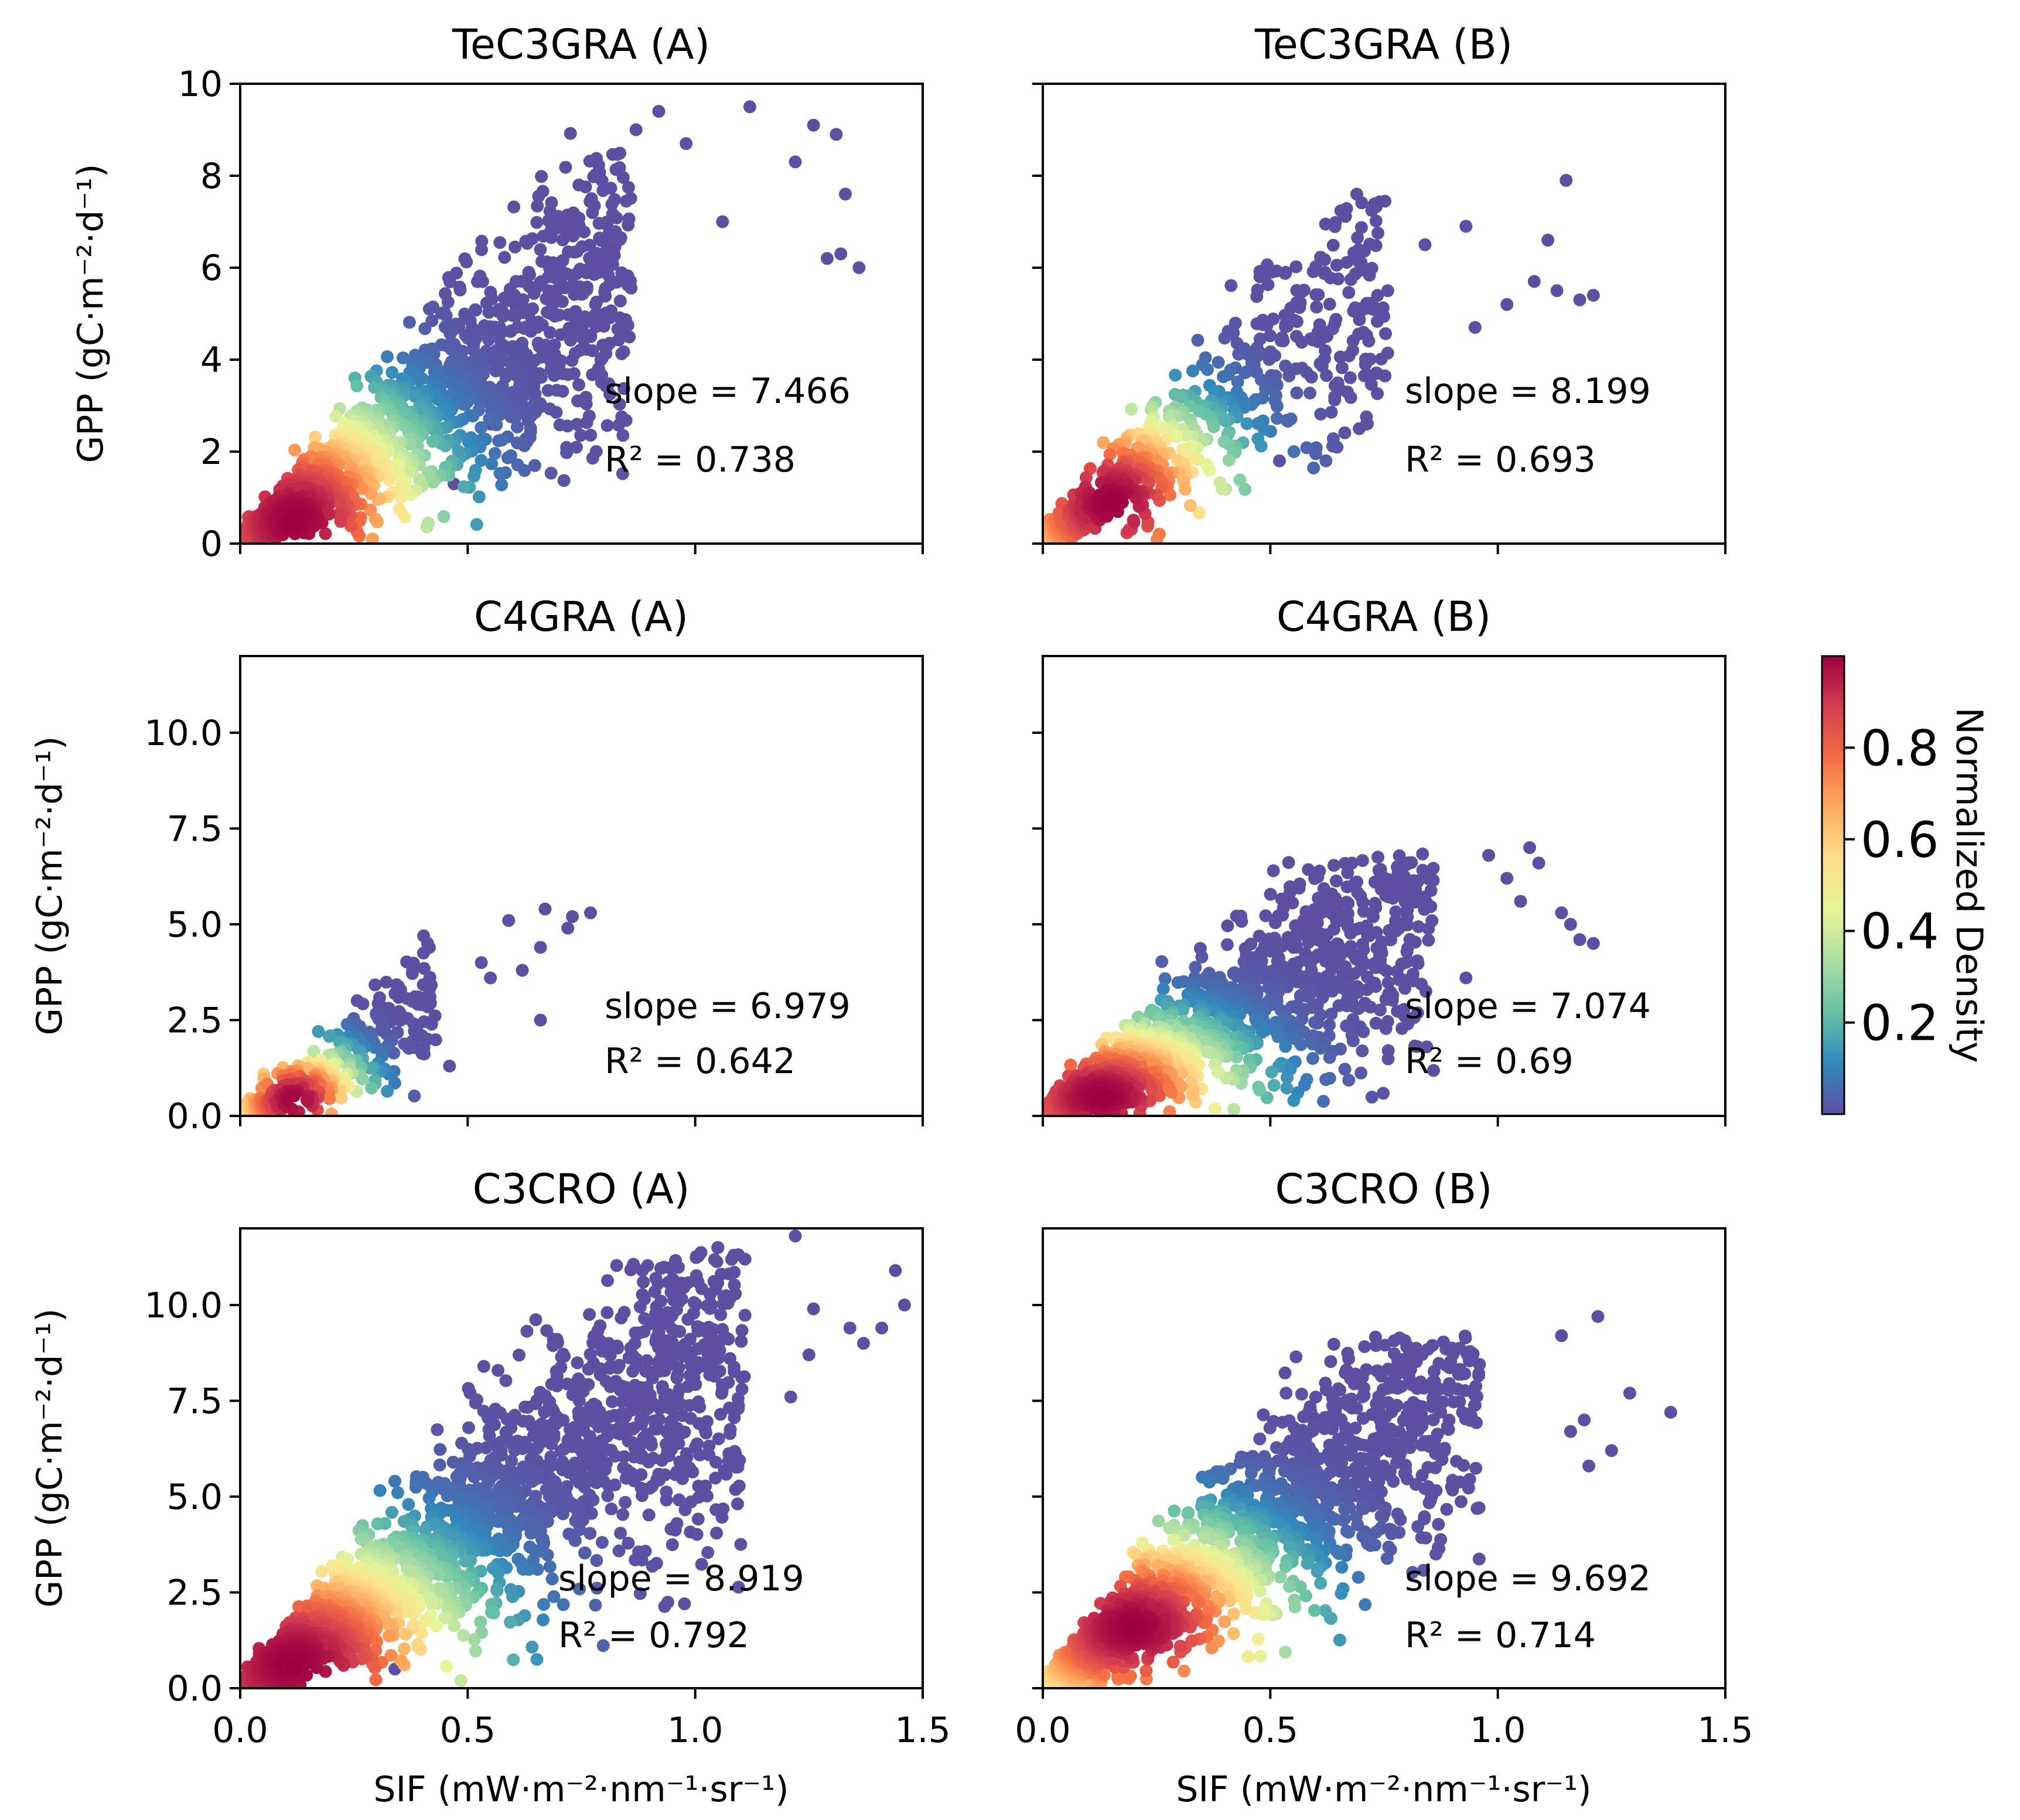  I want to click on slope-annotation: slope = 8.199, so click(1528, 391).